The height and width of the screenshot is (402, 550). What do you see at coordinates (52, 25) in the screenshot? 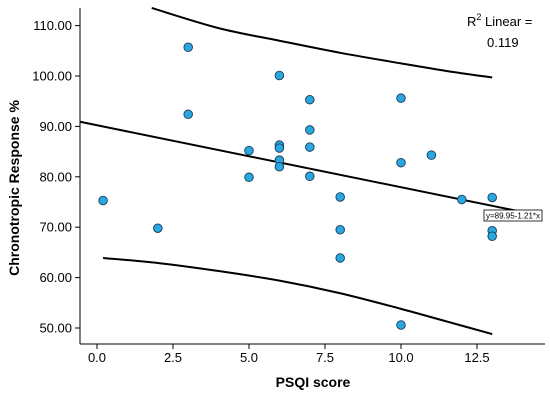
I see `y-tick-label: 110.00` at bounding box center [52, 25].